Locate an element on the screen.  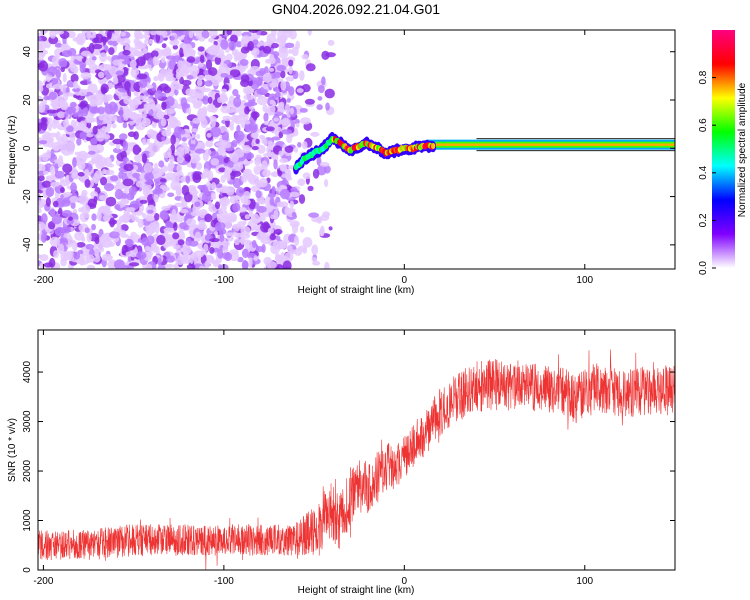
spectrogram-x-axis-label: Height of straight line (km) is located at coordinates (356, 290).